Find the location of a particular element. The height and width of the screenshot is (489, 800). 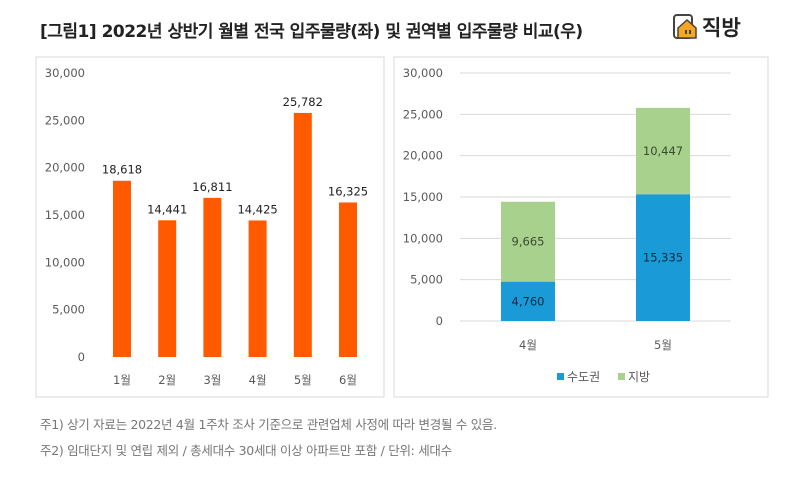

data-label: 9,665 is located at coordinates (528, 242).